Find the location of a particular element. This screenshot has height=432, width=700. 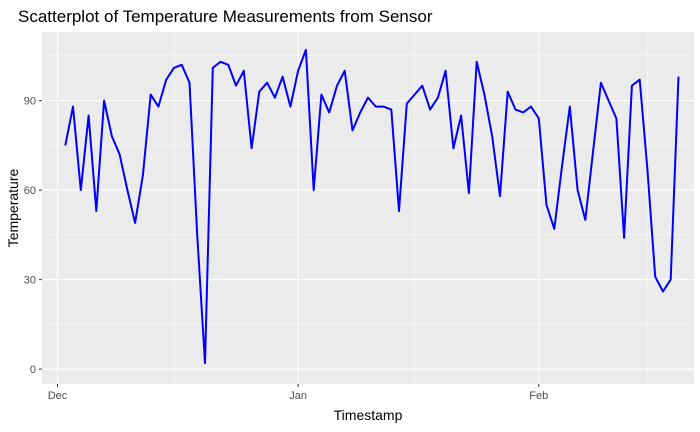

y-axis-label: Temperature is located at coordinates (13, 207).